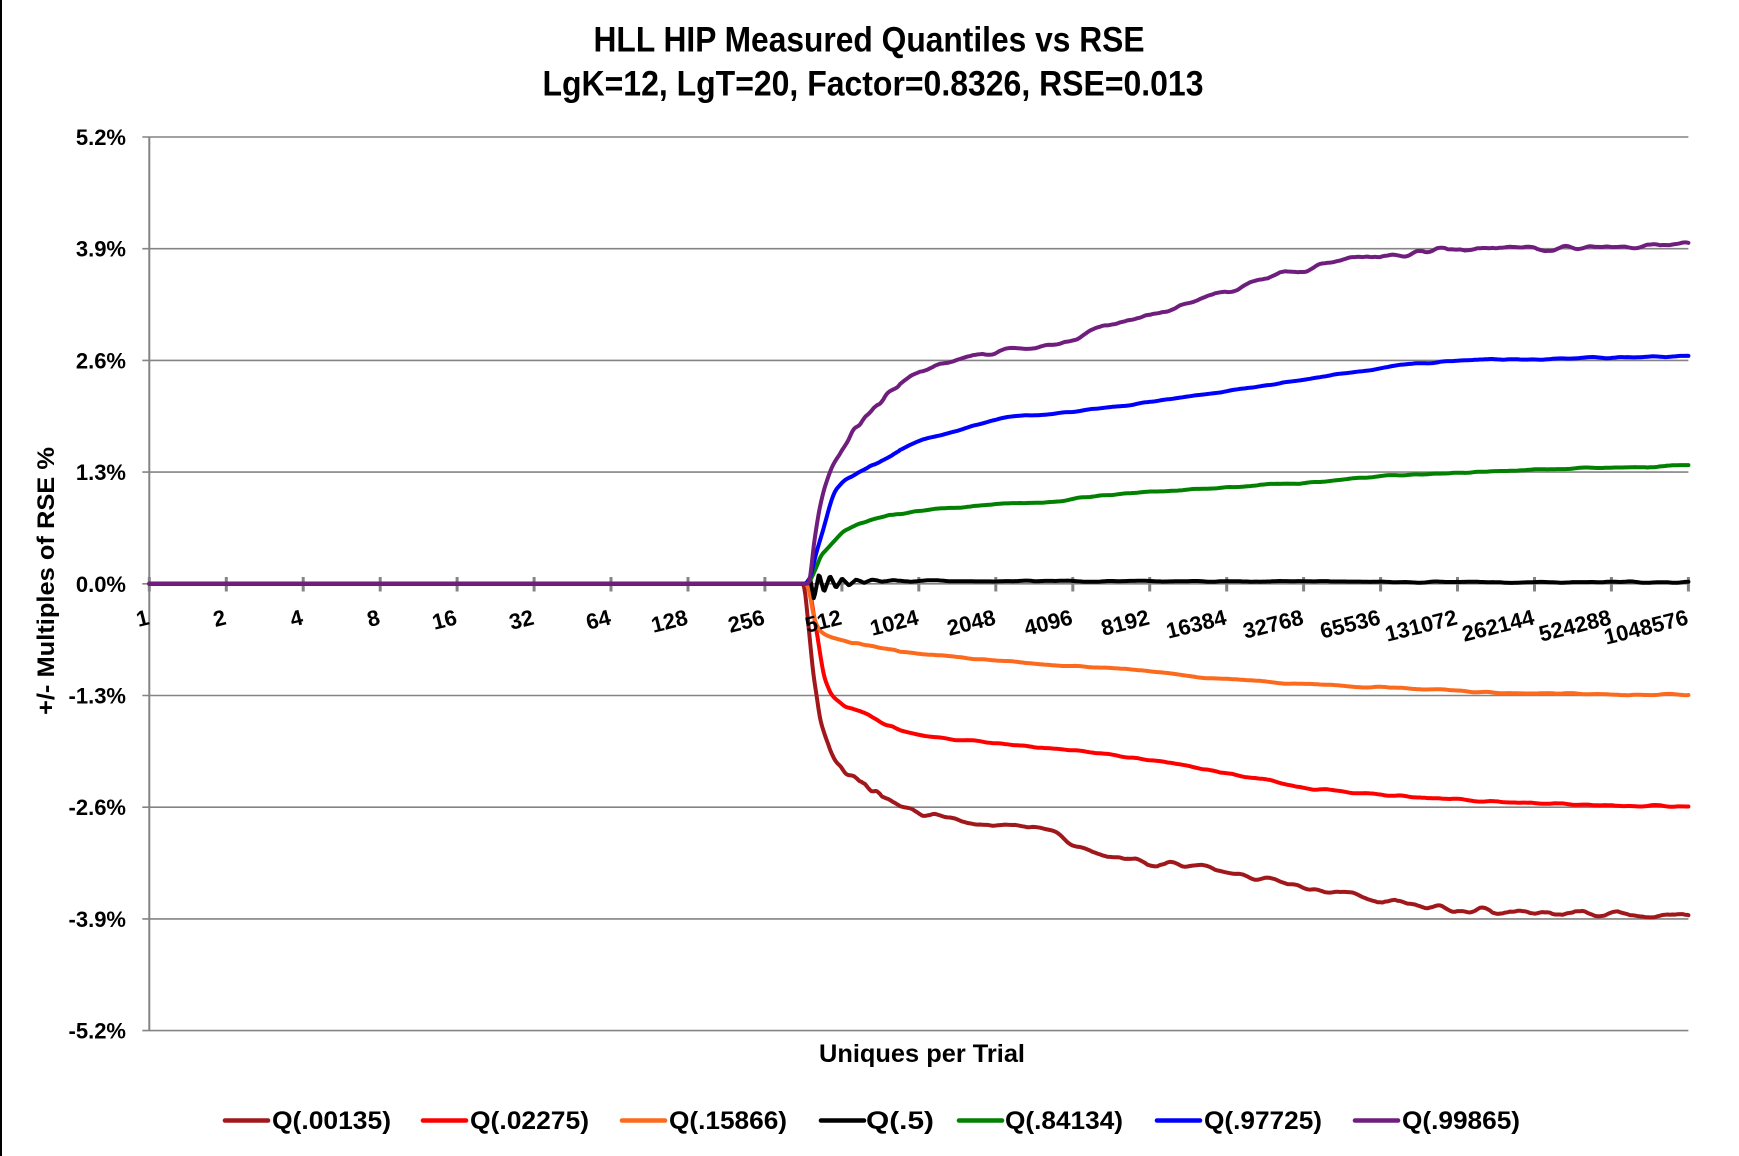  What do you see at coordinates (101, 360) in the screenshot?
I see `svg-text: 2.6%` at bounding box center [101, 360].